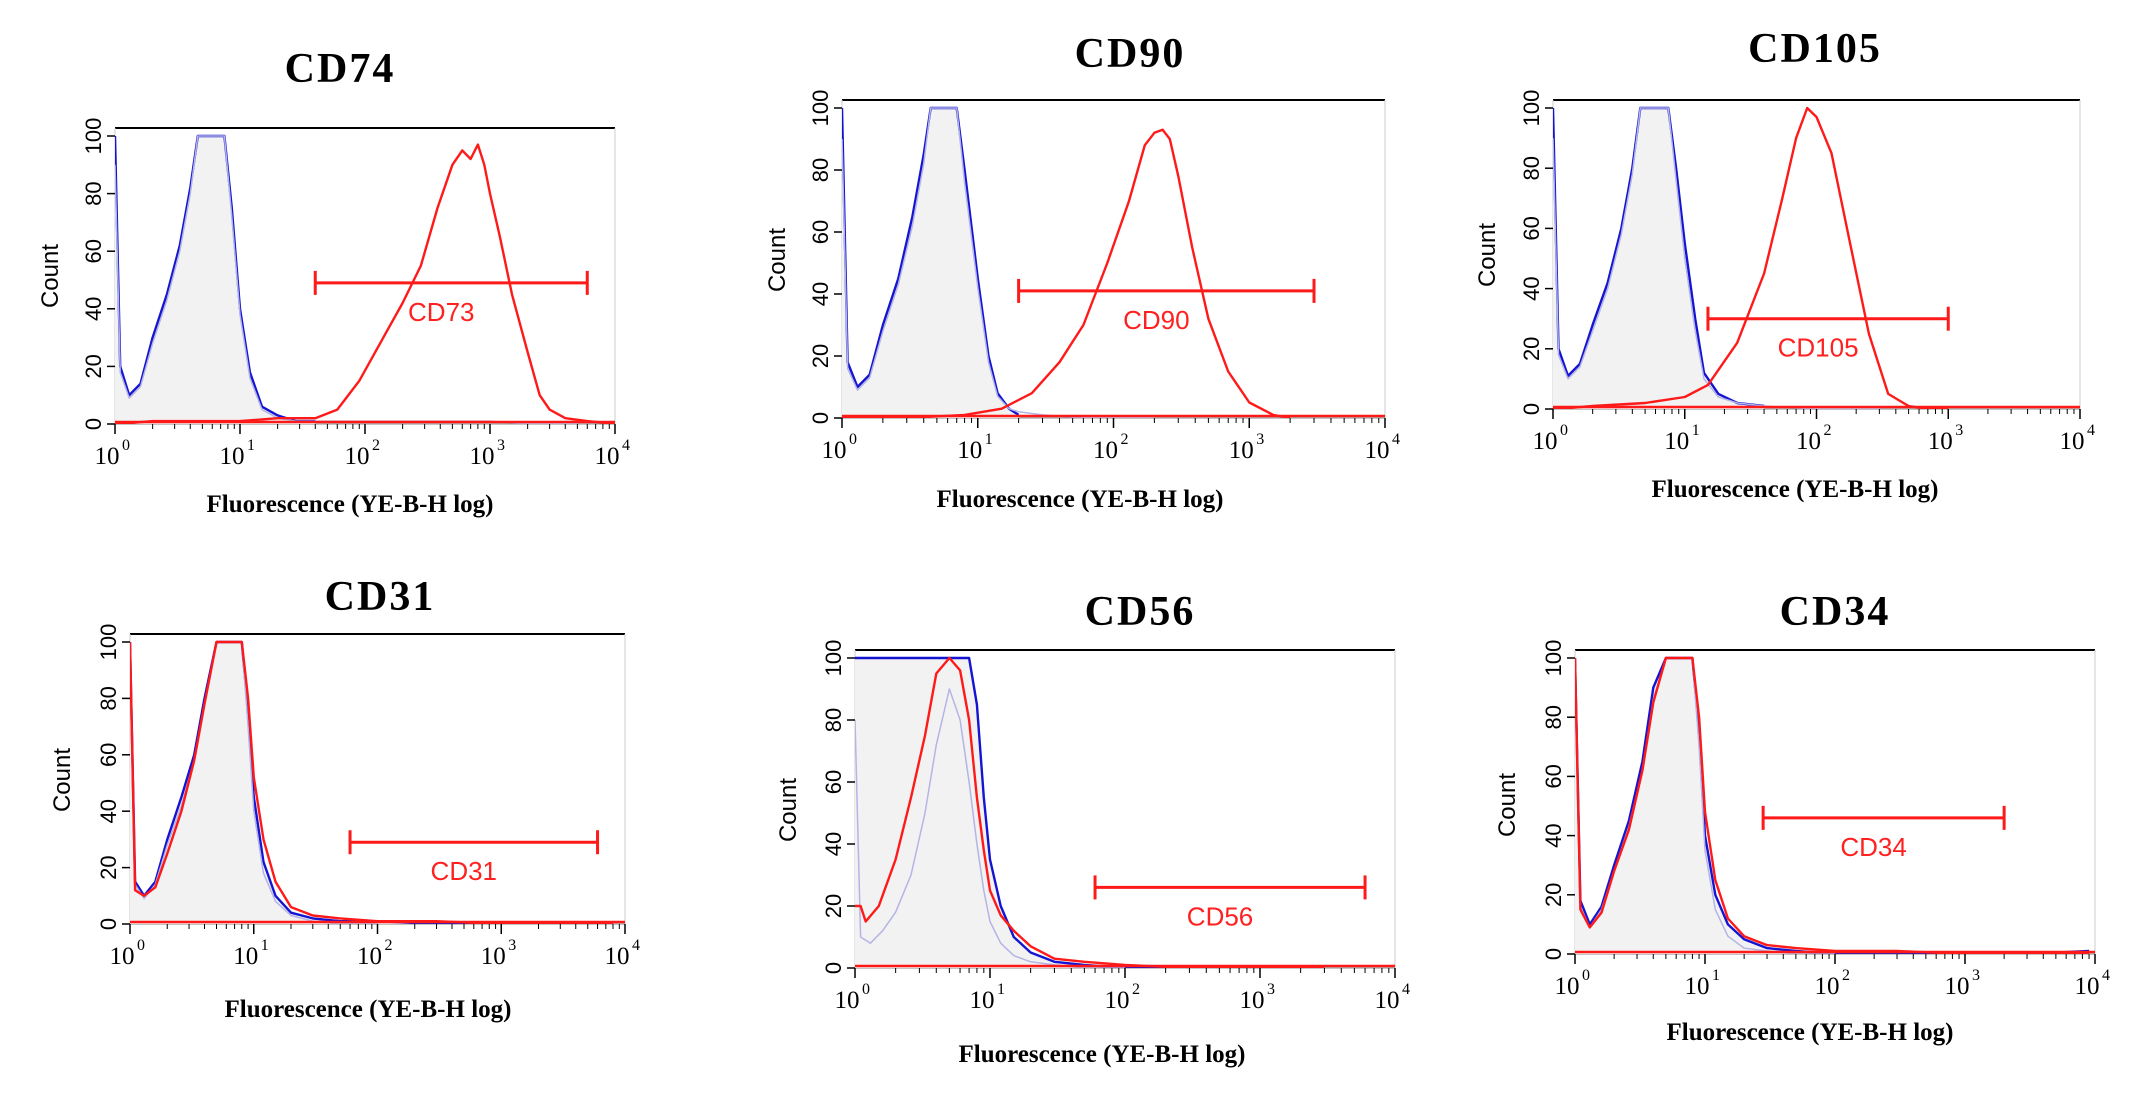  What do you see at coordinates (1156, 320) in the screenshot?
I see `gate-label: CD90` at bounding box center [1156, 320].